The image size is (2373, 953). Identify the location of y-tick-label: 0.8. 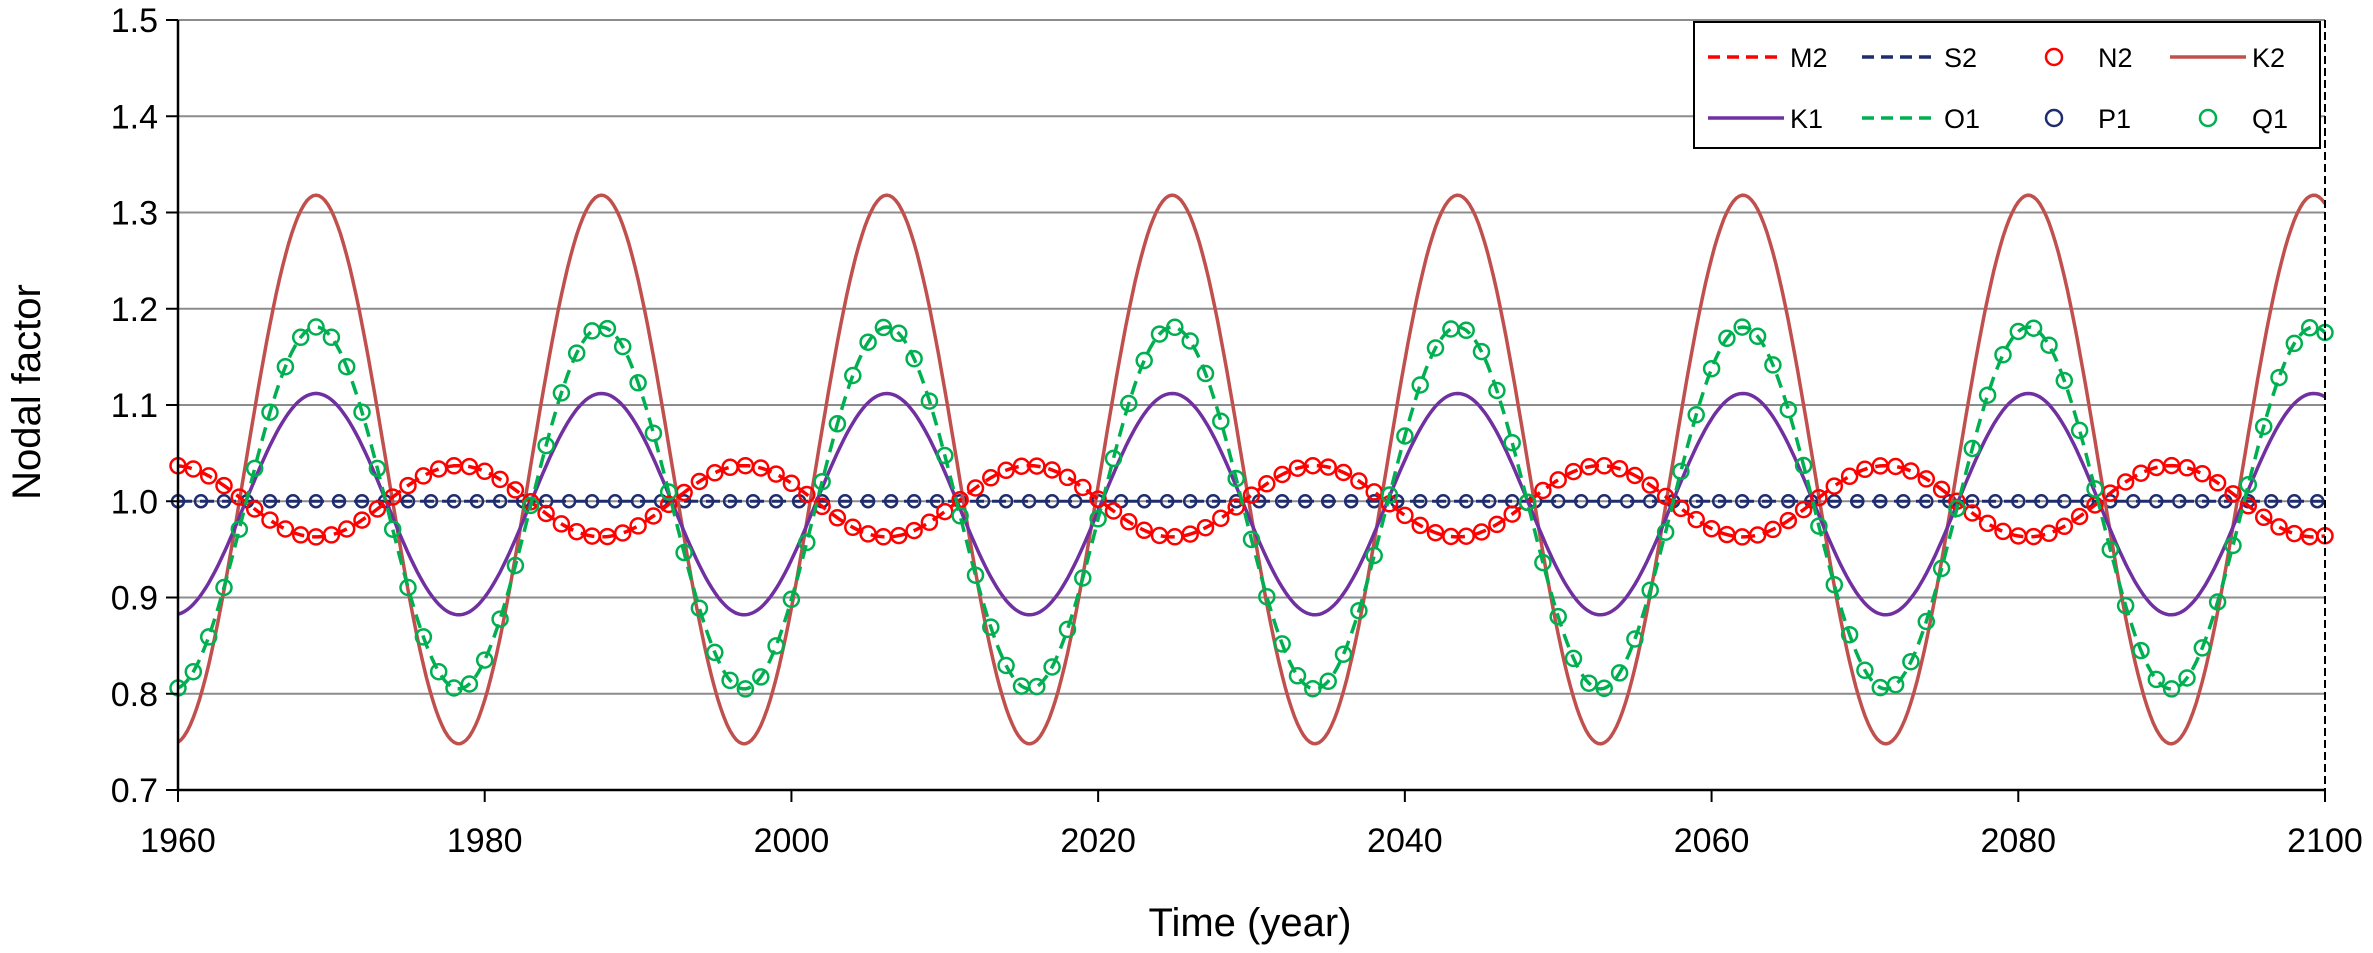
(134, 695).